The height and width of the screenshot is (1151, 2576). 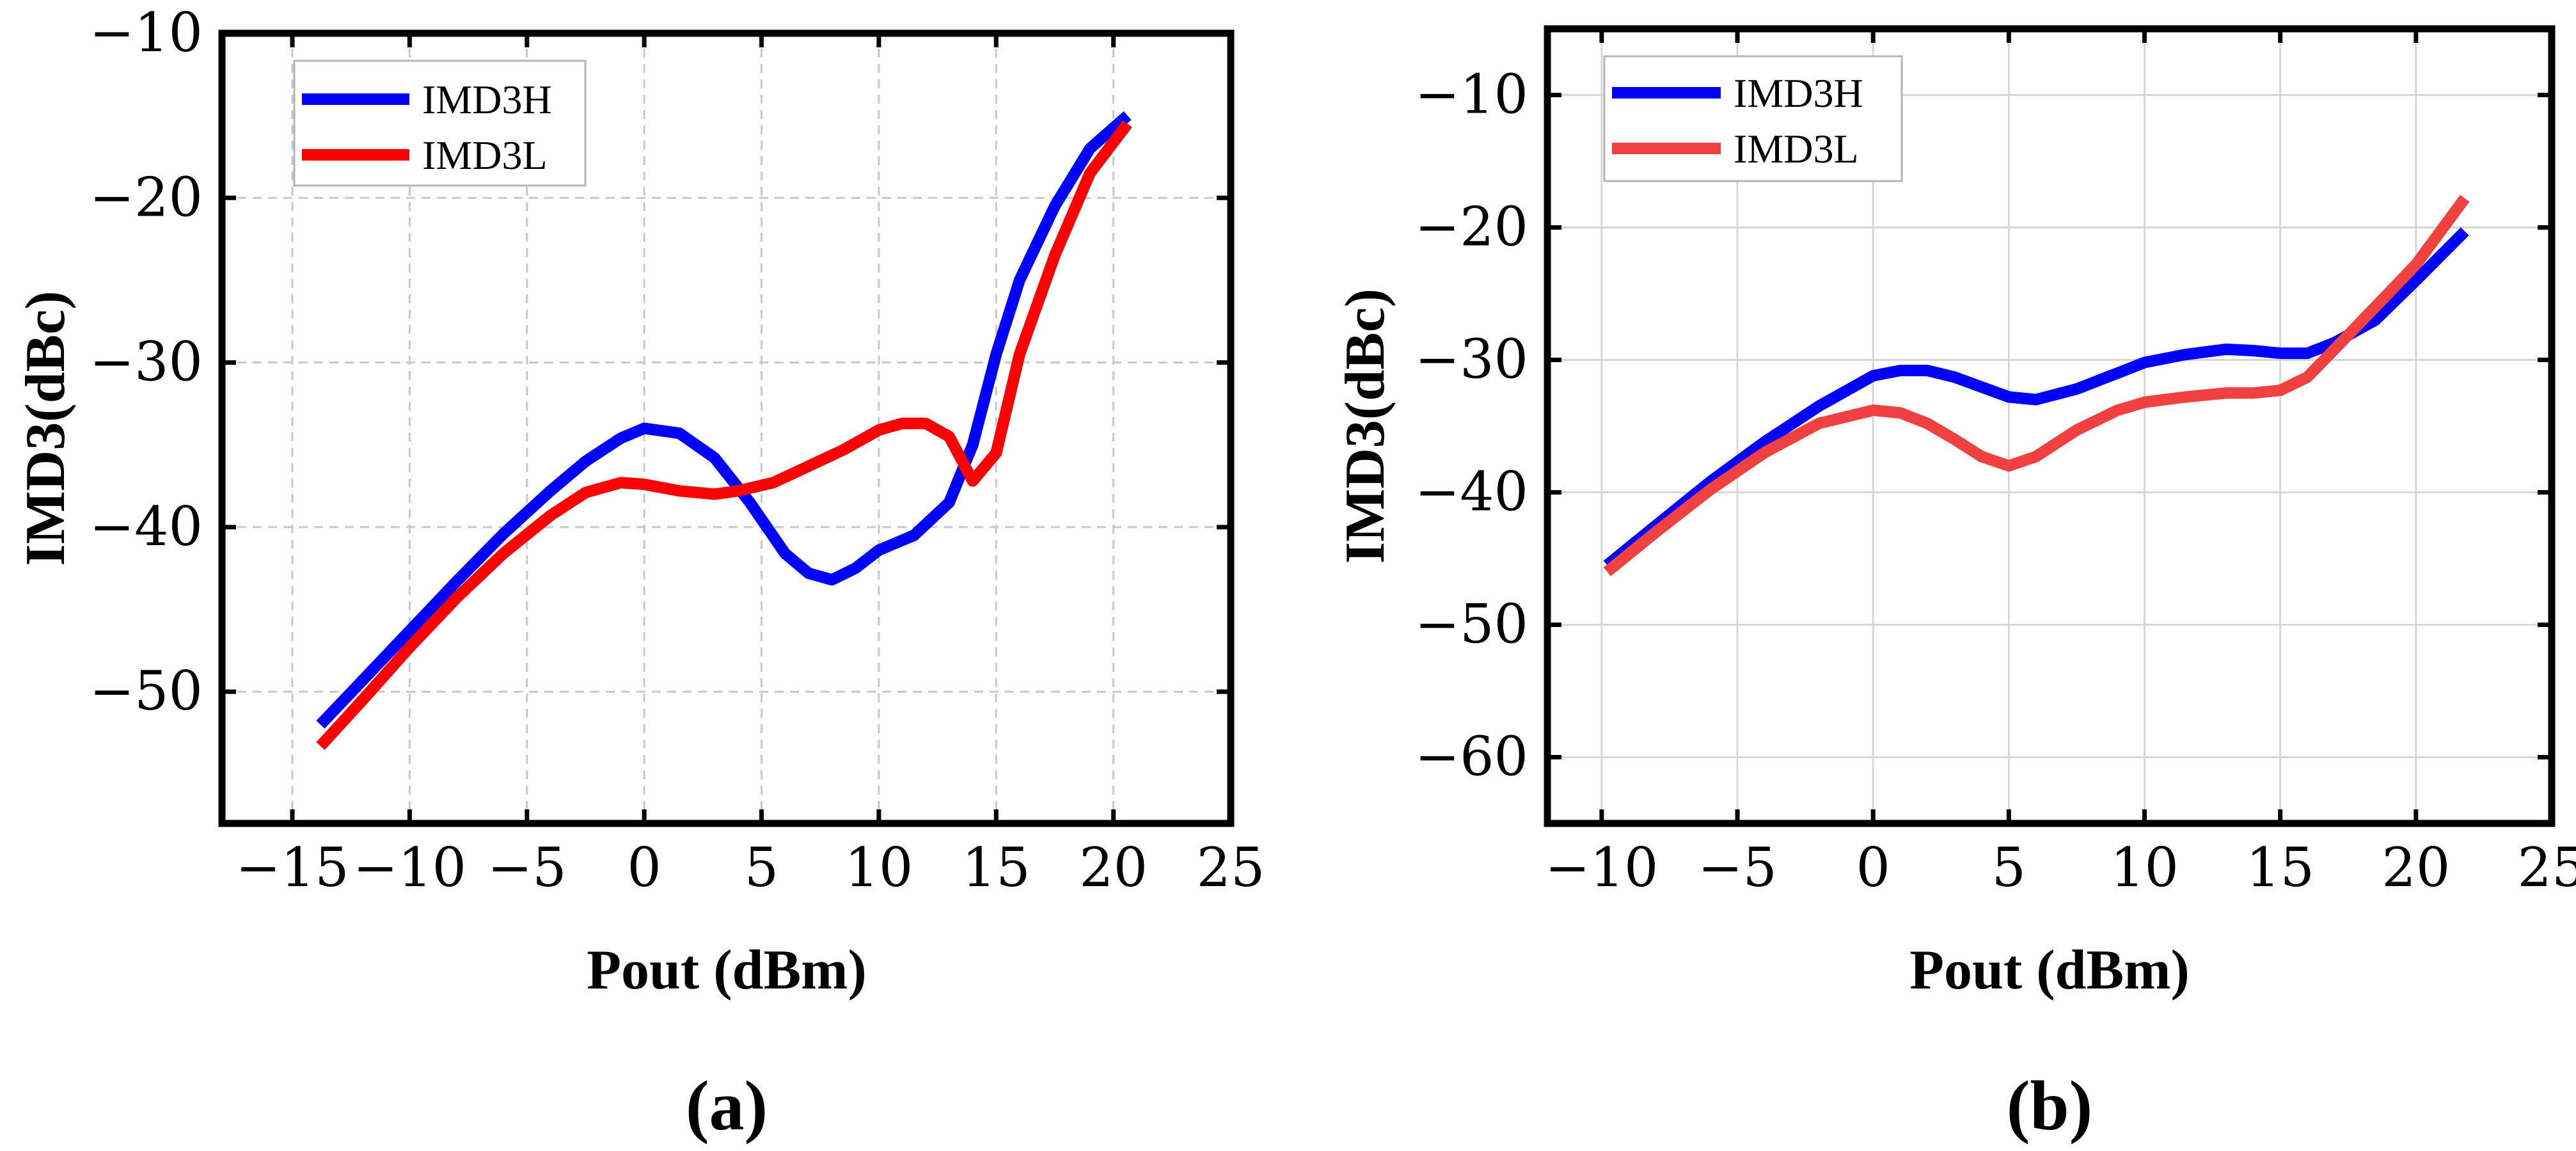 I want to click on panel-label: (b), so click(x=2049, y=1106).